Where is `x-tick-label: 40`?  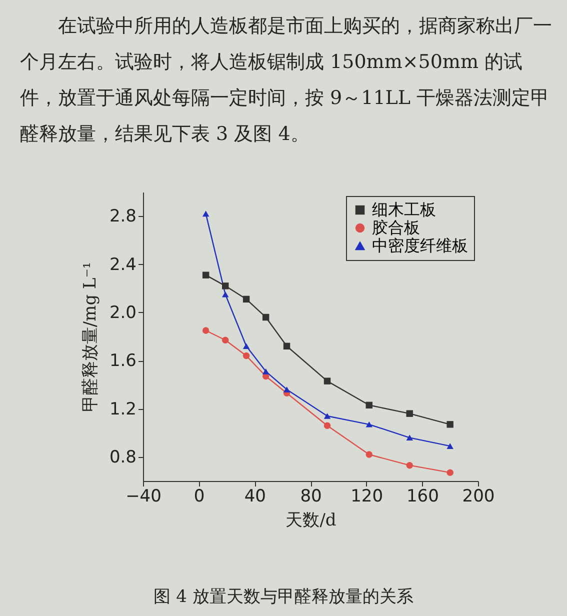
x-tick-label: 40 is located at coordinates (255, 496).